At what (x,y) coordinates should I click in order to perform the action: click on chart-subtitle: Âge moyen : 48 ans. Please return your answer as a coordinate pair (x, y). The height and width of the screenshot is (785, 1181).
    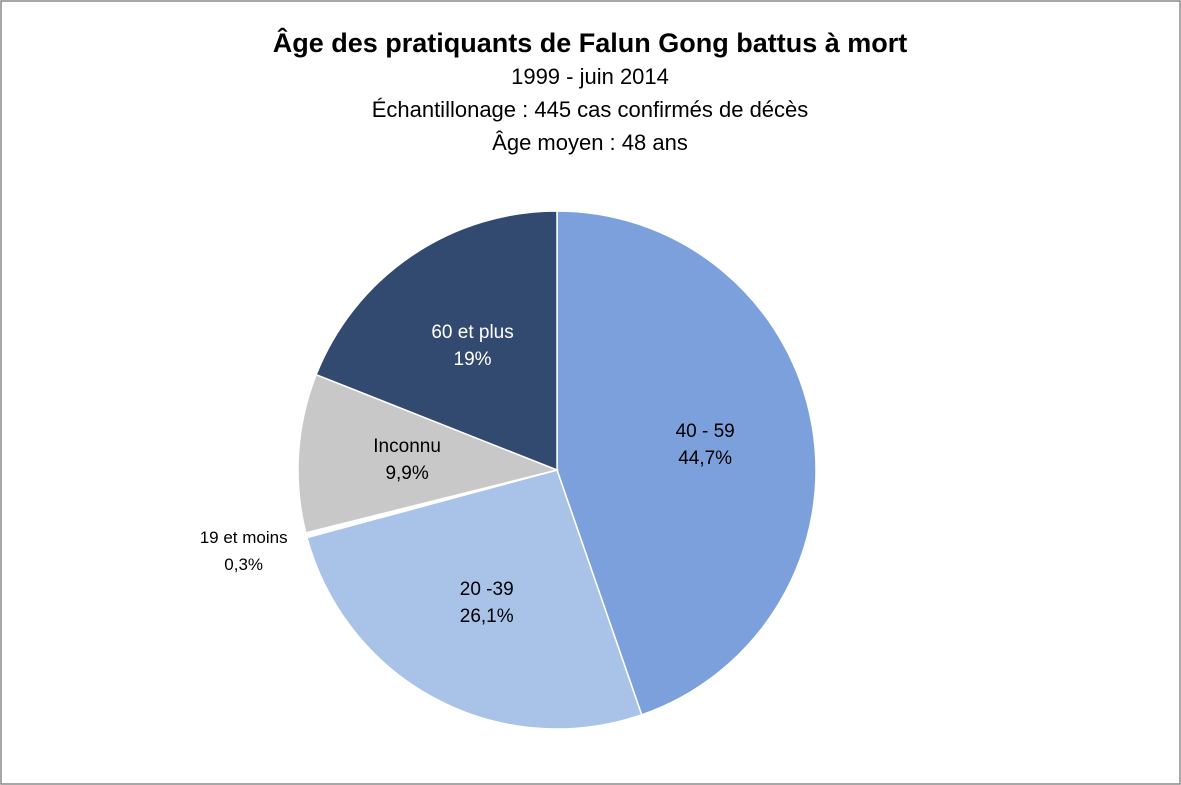
    Looking at the image, I should click on (590, 142).